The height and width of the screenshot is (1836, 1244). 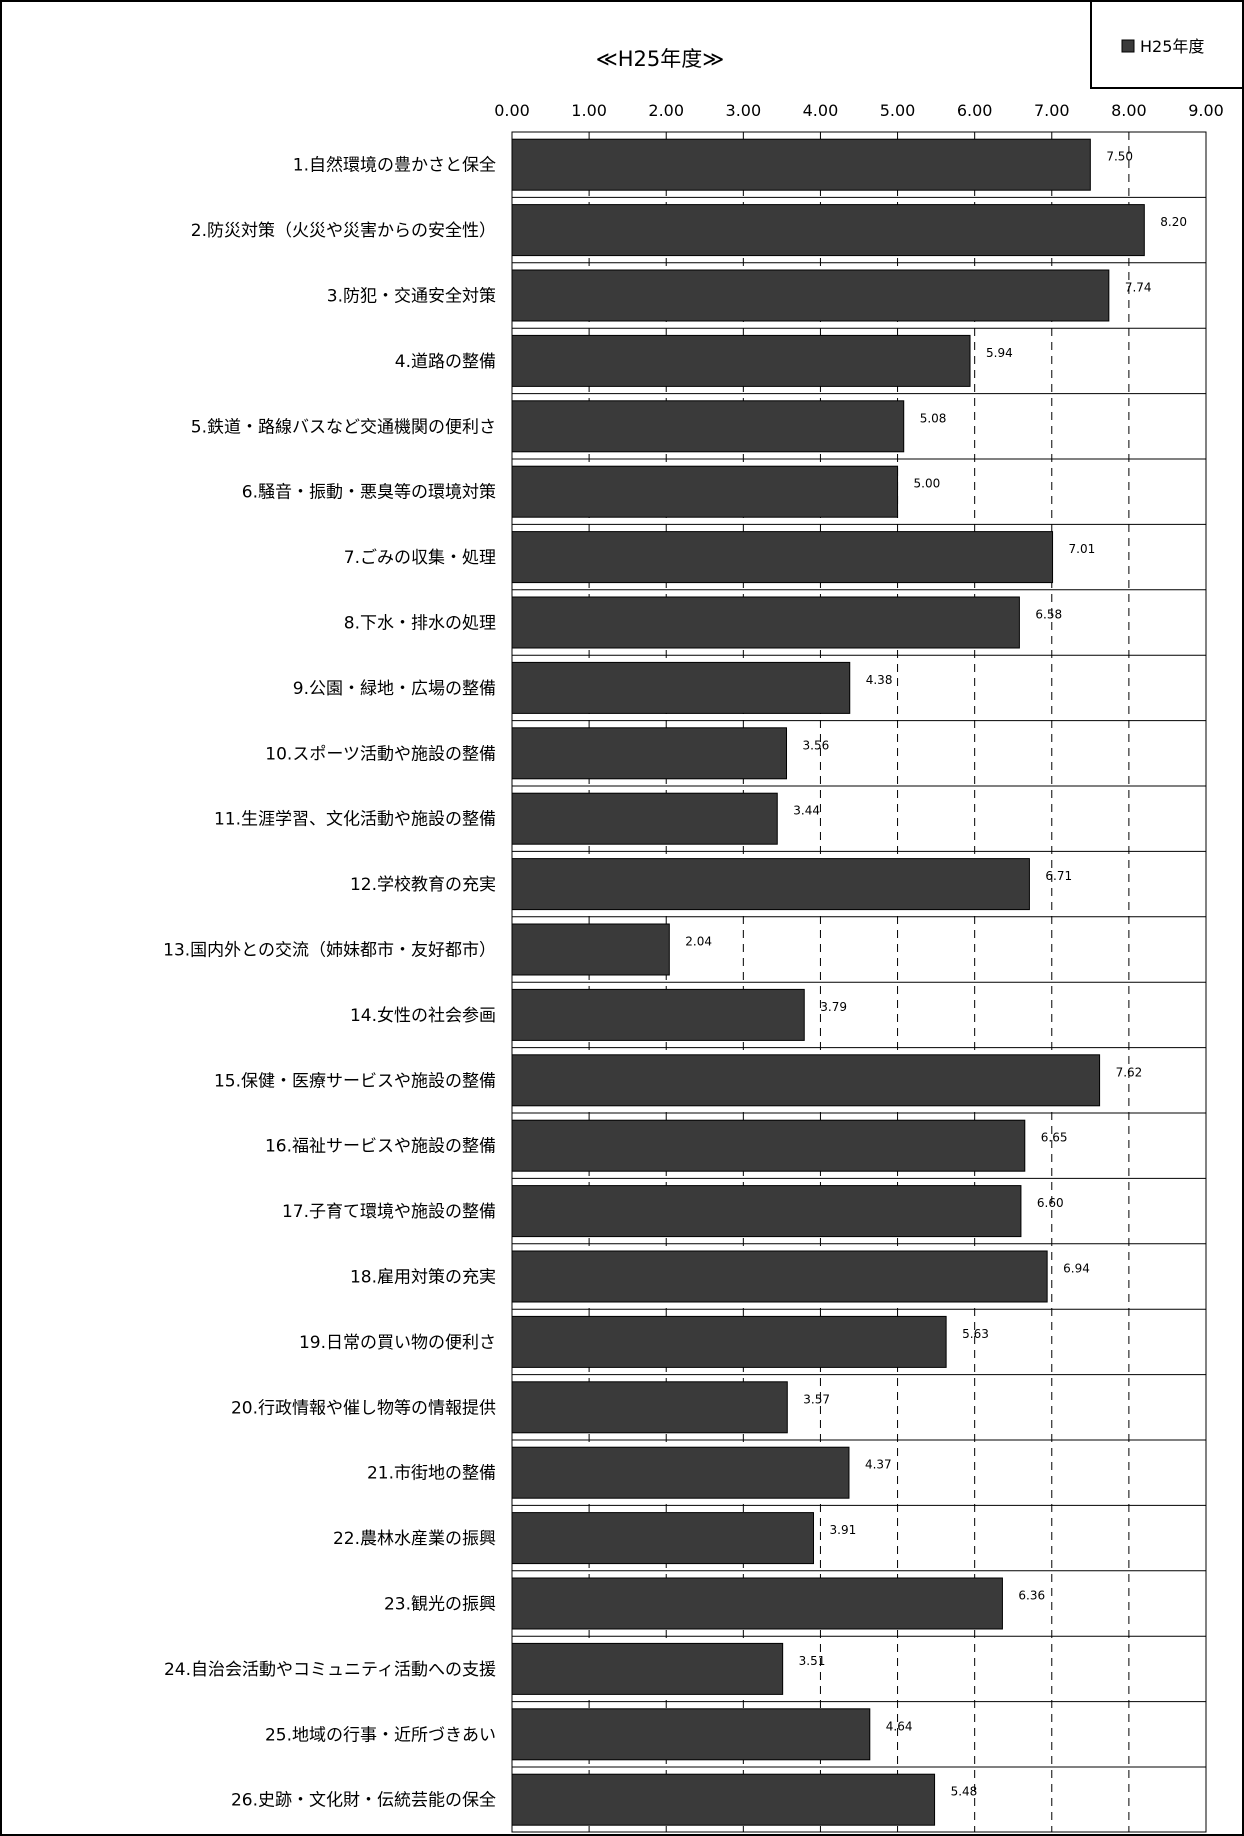 I want to click on category-label: 1.自然環境の豊かさと保全, so click(x=394, y=166).